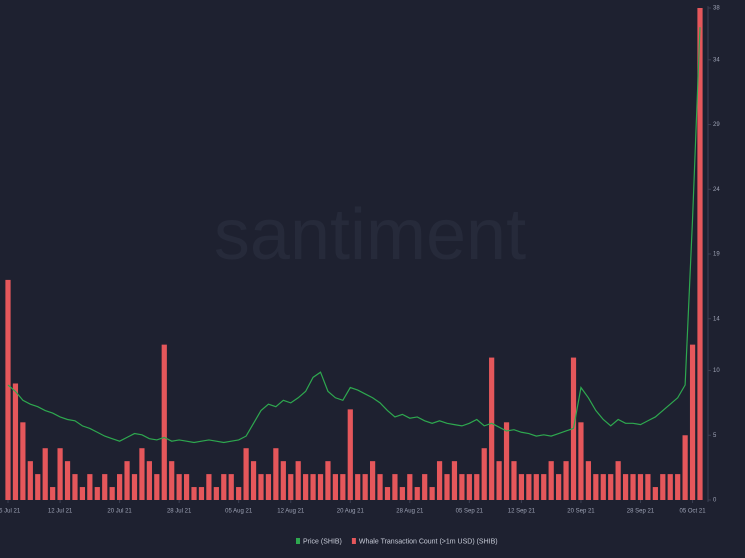 The height and width of the screenshot is (558, 745). Describe the element at coordinates (351, 512) in the screenshot. I see `x-tick-label: 20 Aug 21` at that location.